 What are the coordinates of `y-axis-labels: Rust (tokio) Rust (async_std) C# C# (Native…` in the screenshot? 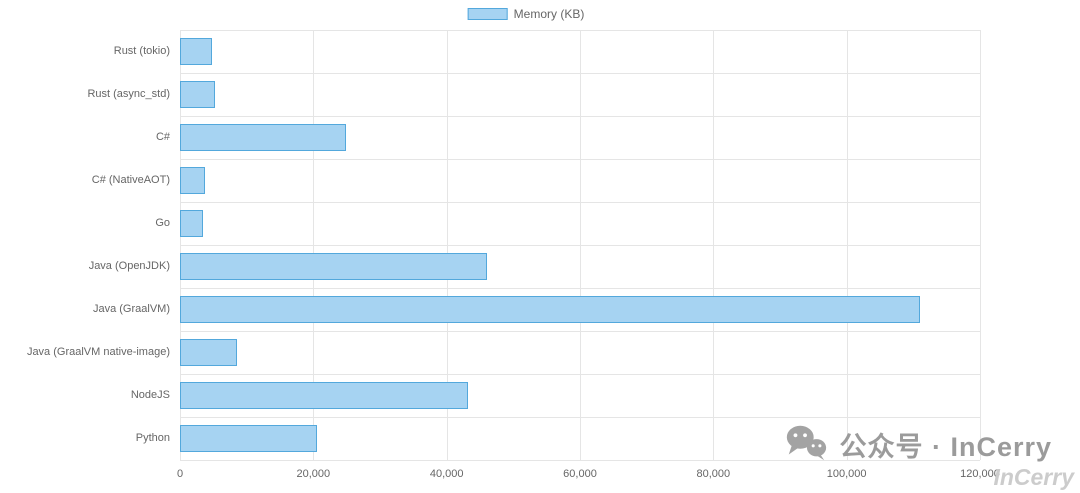 It's located at (85, 245).